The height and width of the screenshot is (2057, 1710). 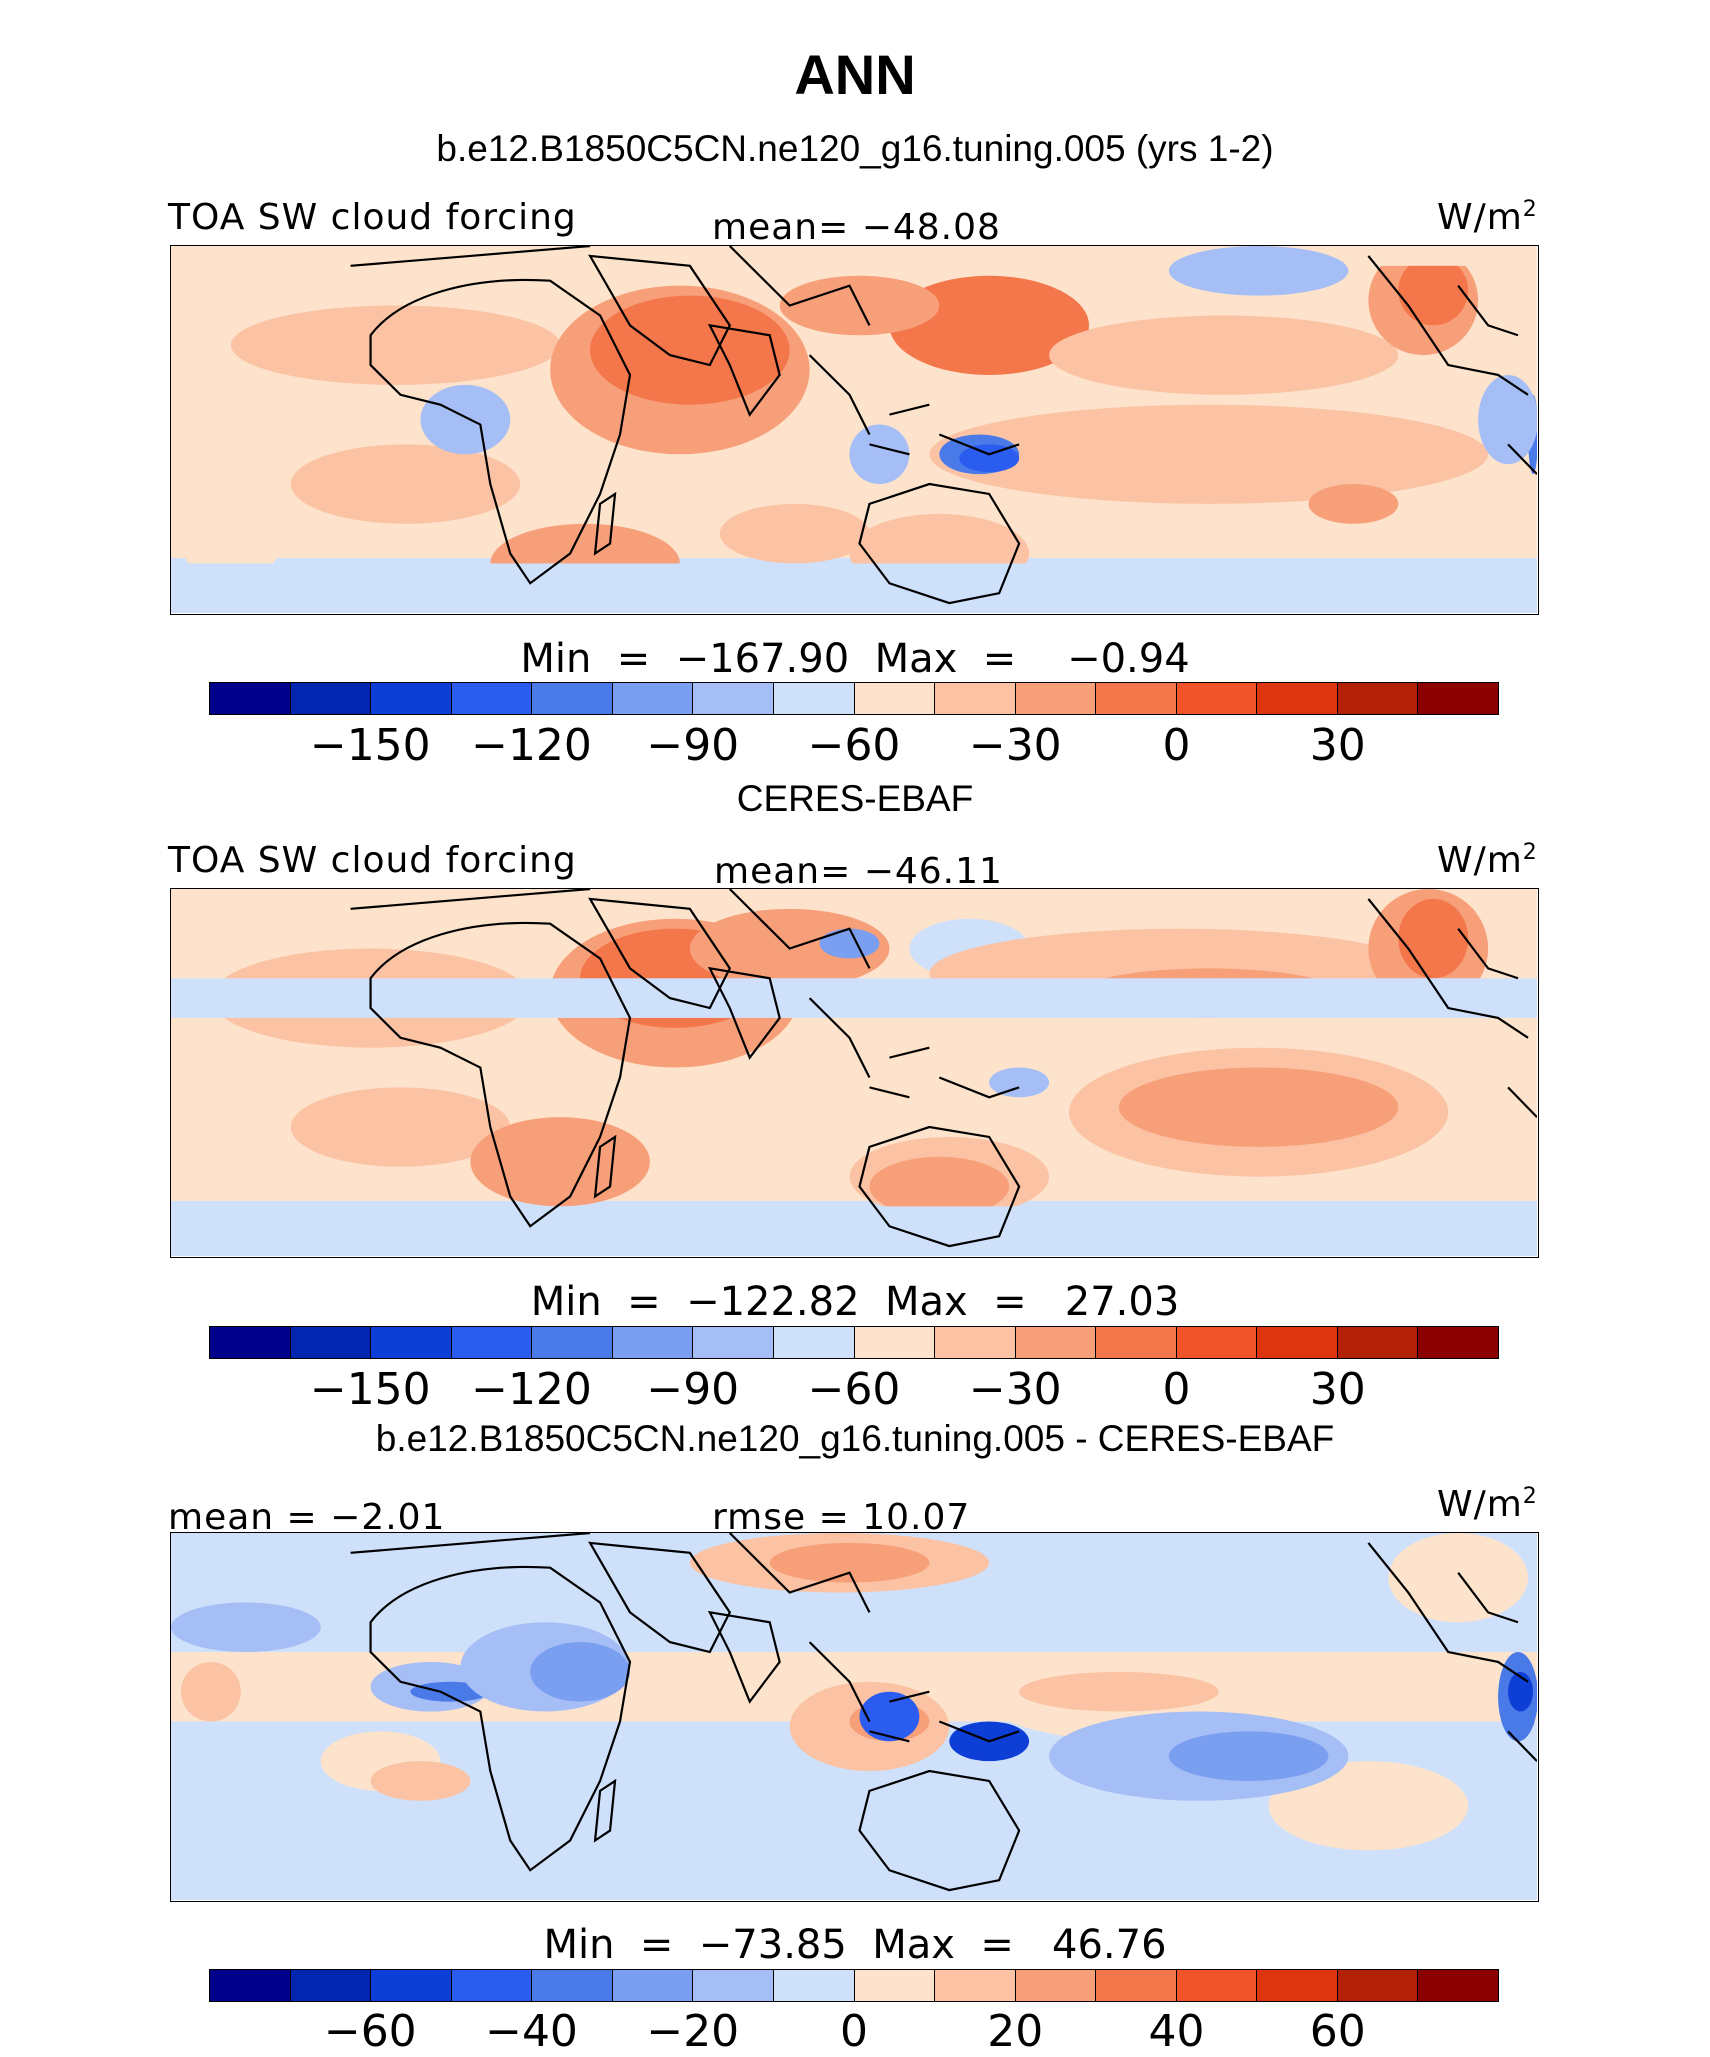 I want to click on panel-2-units: W/m2, so click(x=1487, y=860).